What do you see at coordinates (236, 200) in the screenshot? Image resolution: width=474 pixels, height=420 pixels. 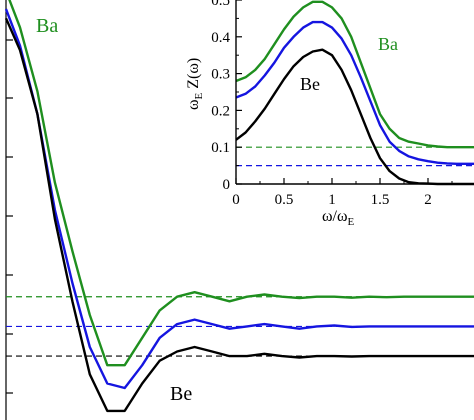 I see `inset-x-tick-label-0: 0` at bounding box center [236, 200].